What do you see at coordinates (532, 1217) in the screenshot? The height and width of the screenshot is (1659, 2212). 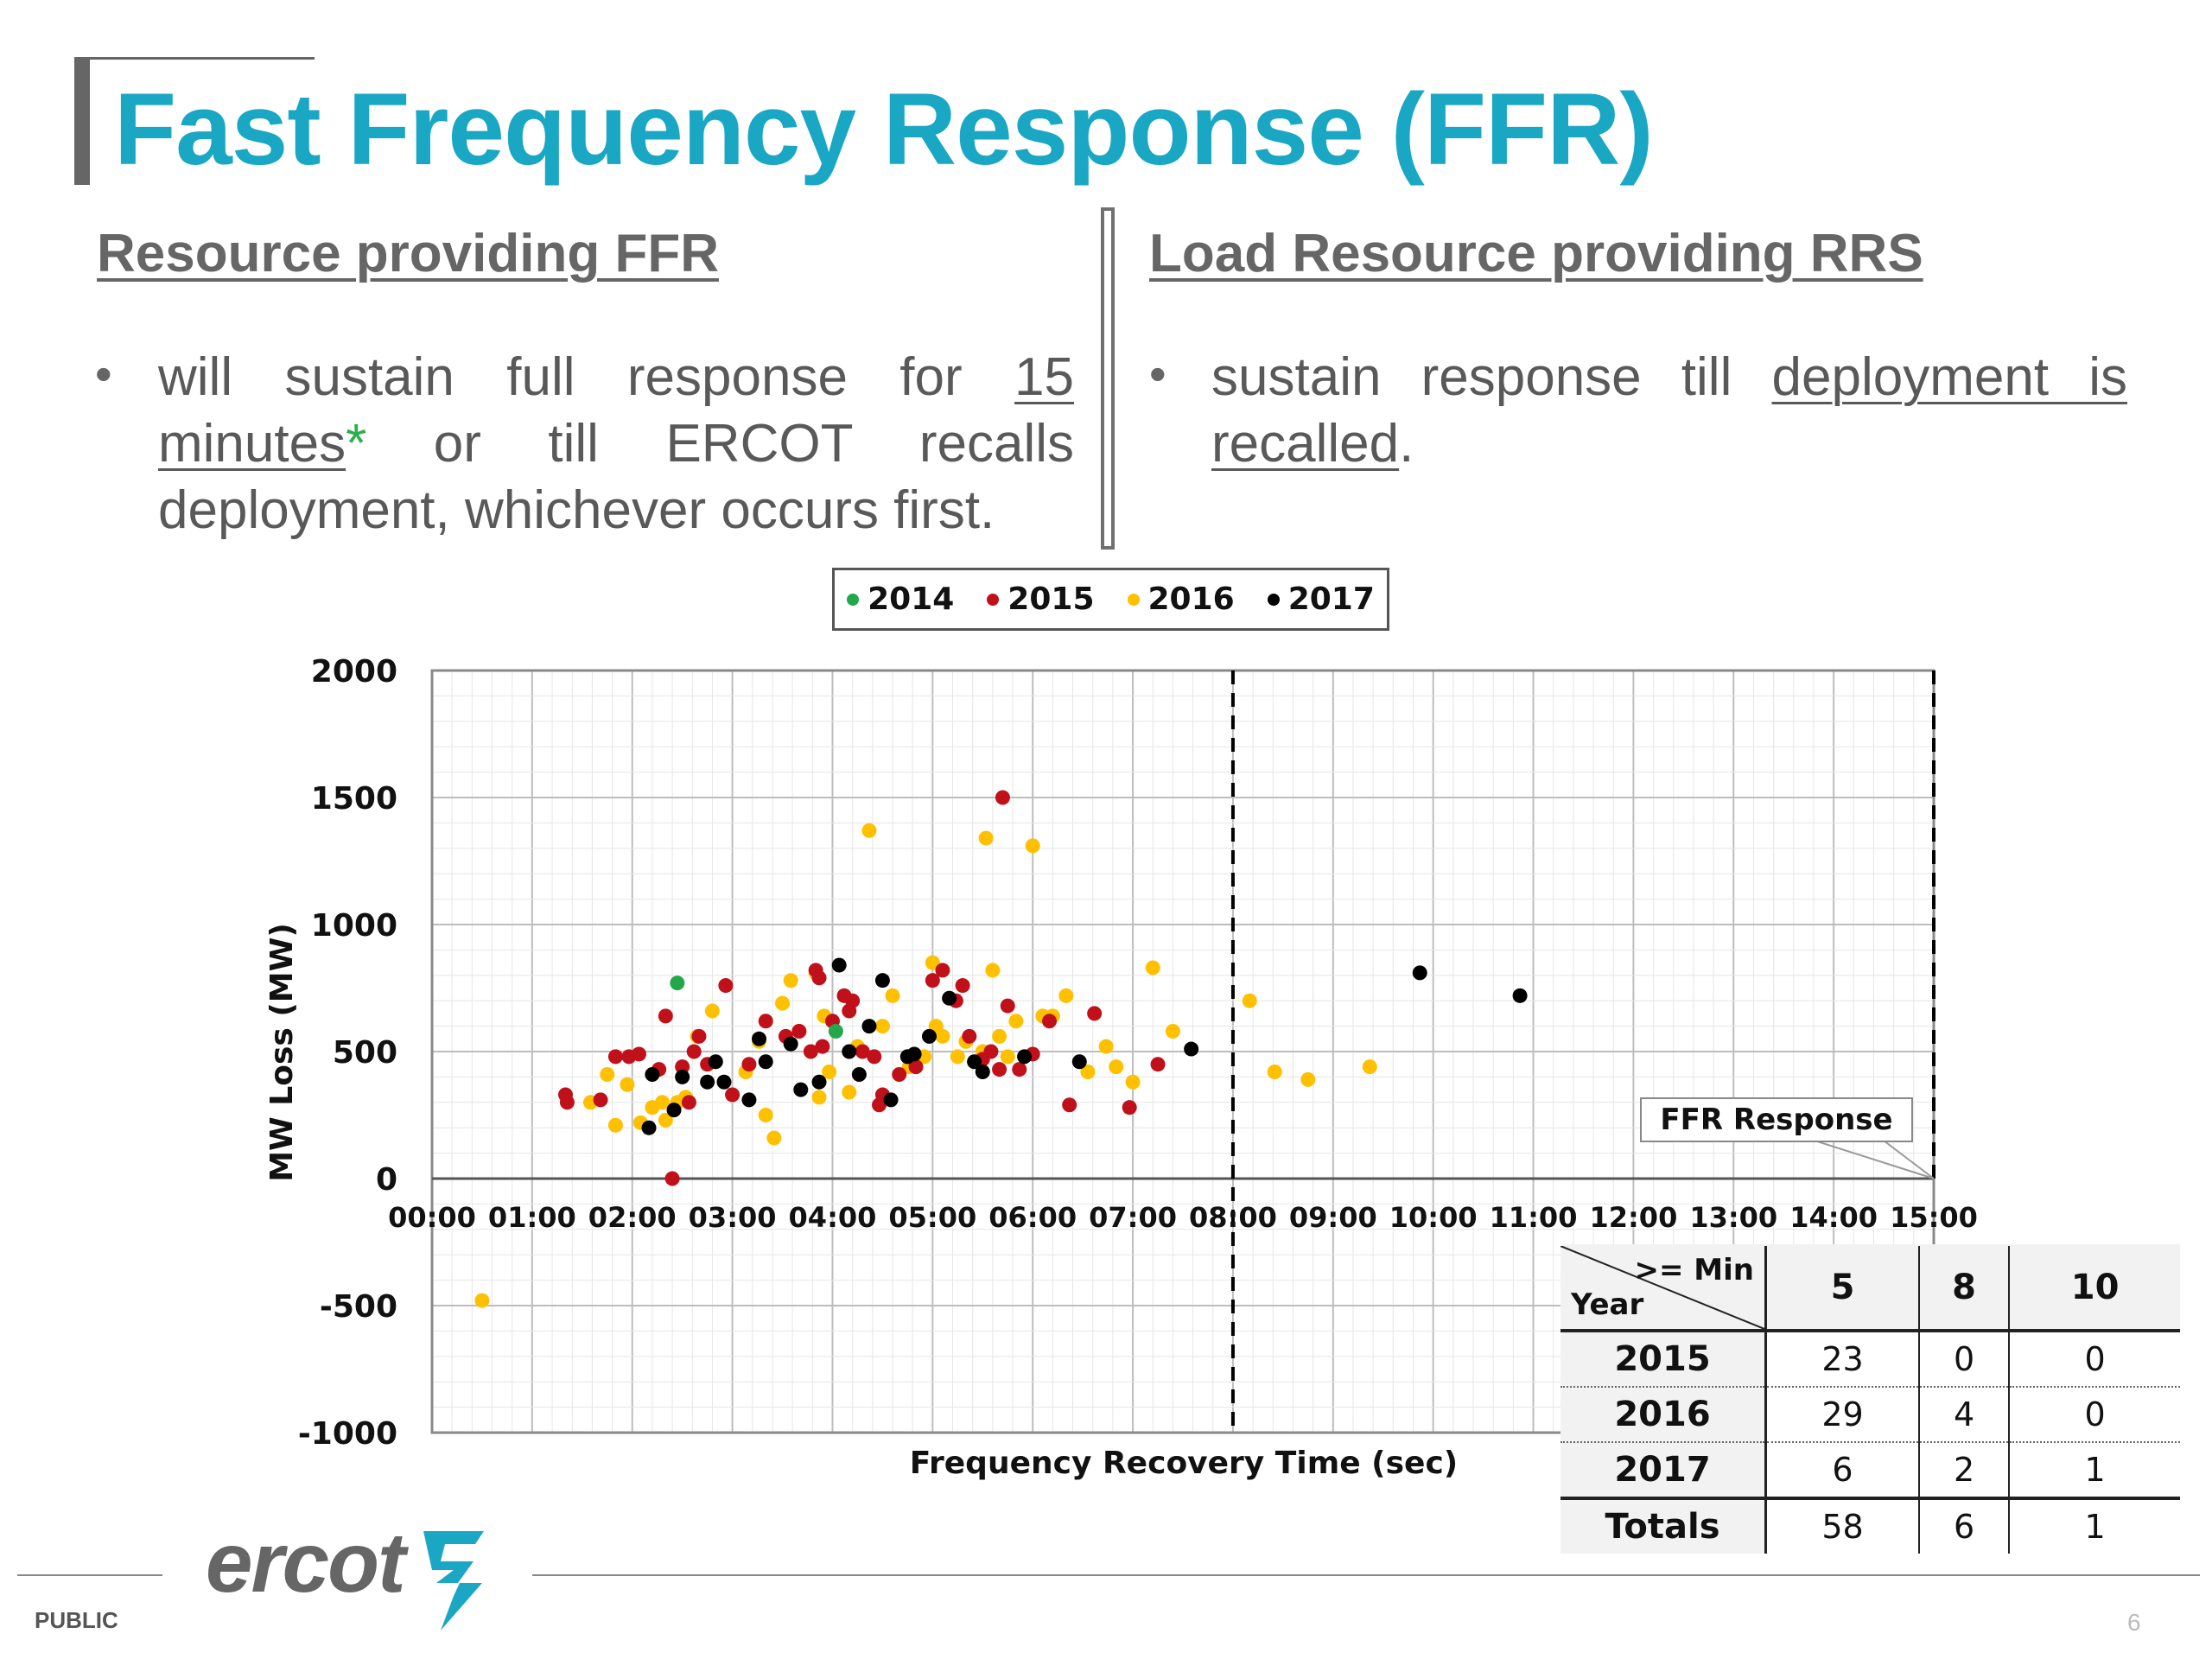 I see `x-tick-label: 01:00` at bounding box center [532, 1217].